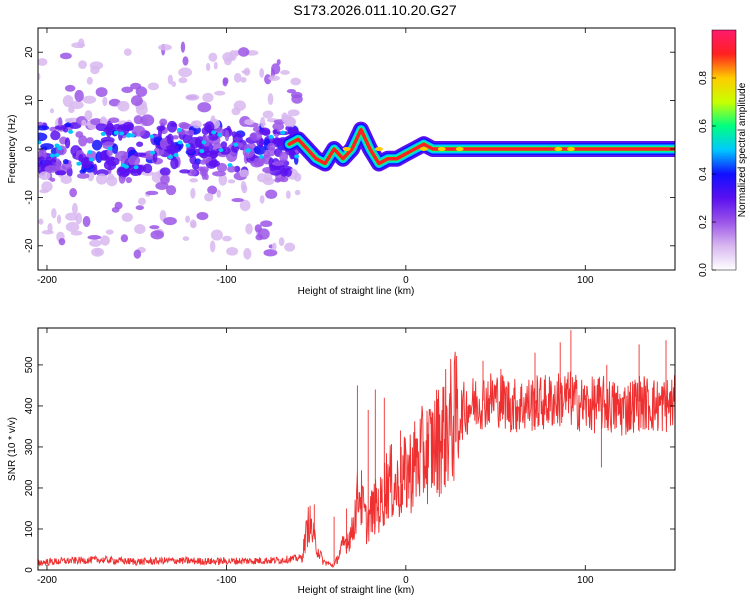  I want to click on snr-x-label: Height of straight line (km), so click(356, 590).